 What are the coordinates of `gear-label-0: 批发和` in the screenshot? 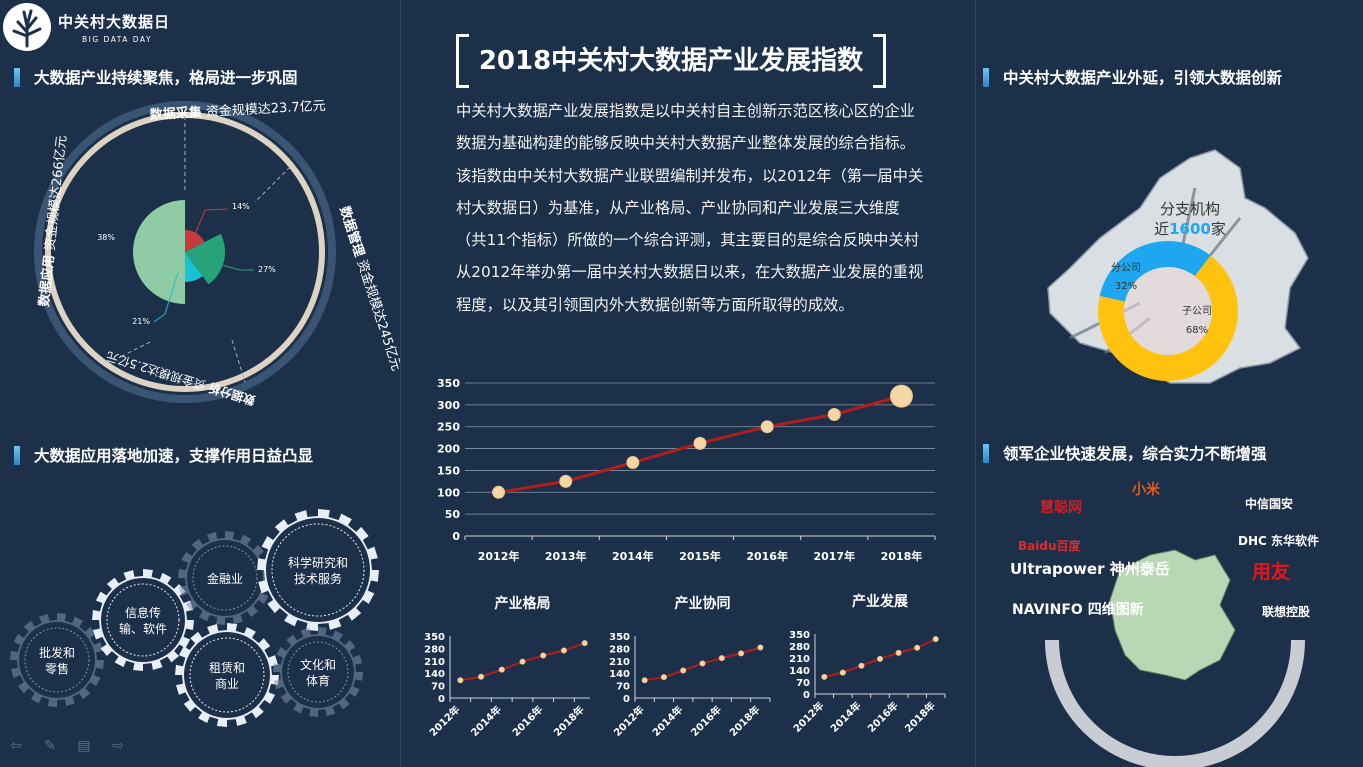 It's located at (57, 652).